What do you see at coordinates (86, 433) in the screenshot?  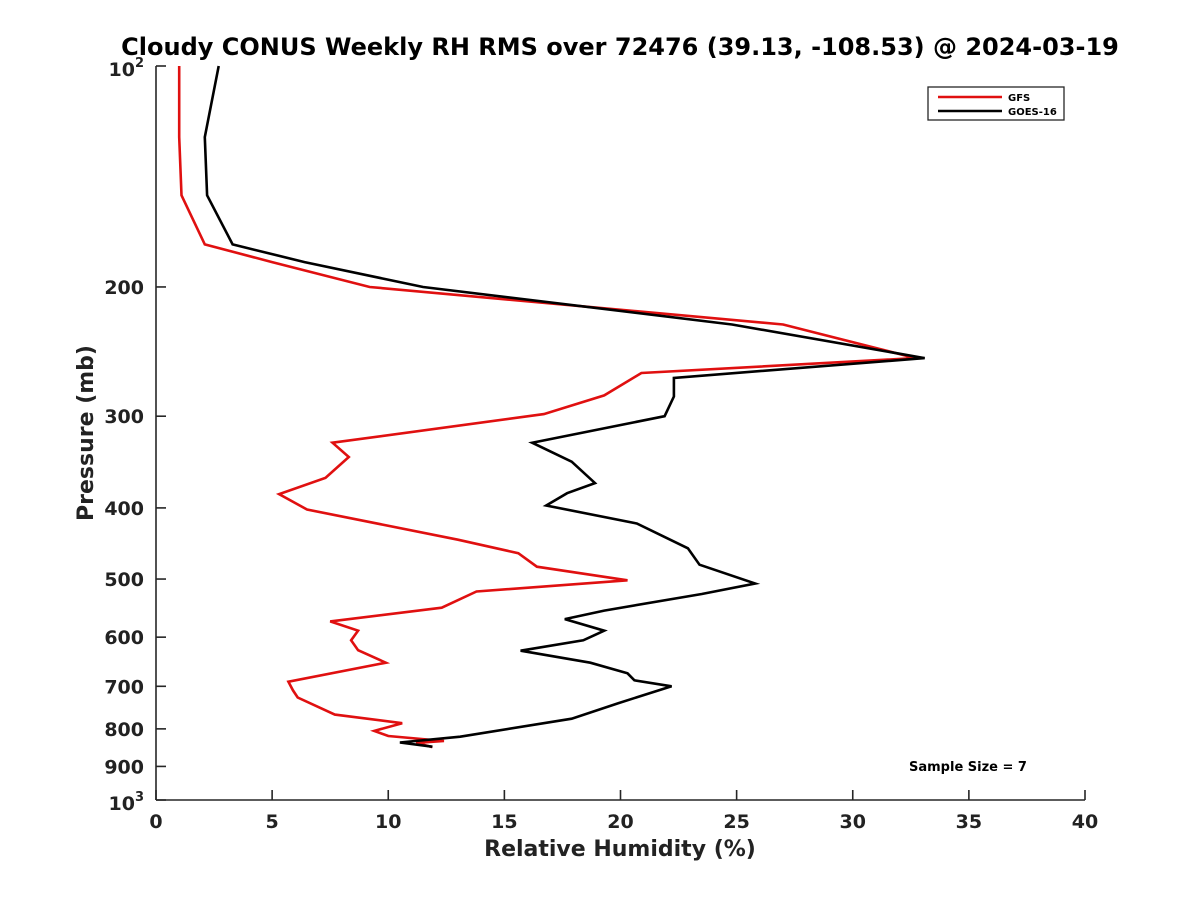 I see `y-axis-label: Pressure (mb)` at bounding box center [86, 433].